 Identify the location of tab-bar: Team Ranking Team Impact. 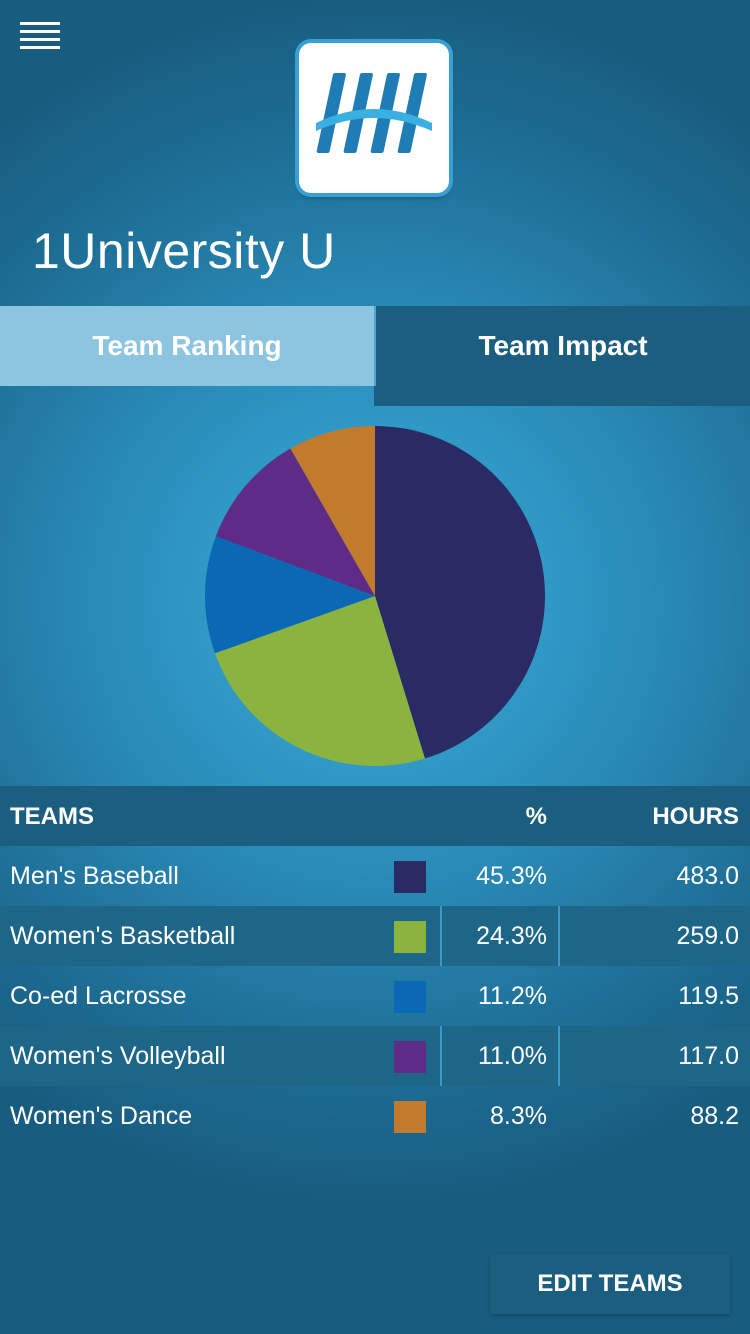
(375, 346).